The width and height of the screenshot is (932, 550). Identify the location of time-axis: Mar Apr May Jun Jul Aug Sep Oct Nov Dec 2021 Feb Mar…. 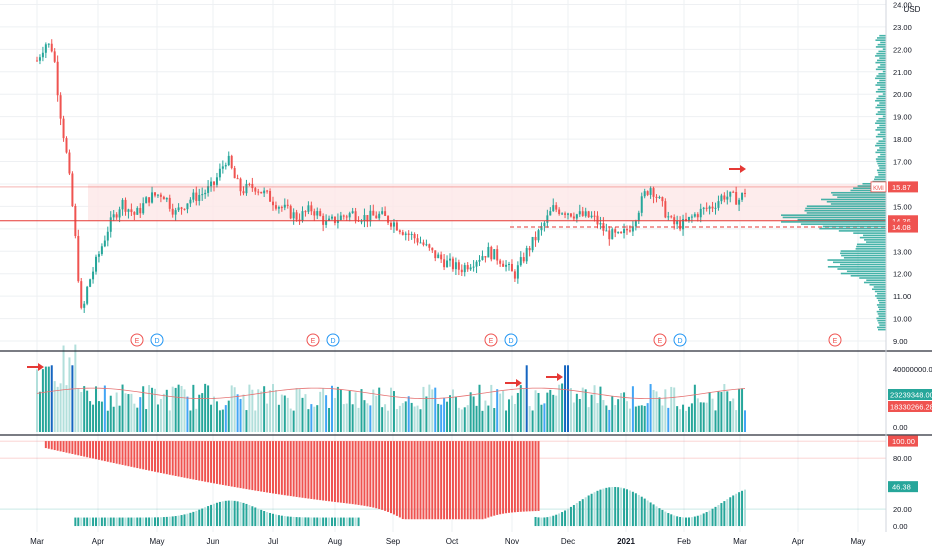
(447, 541).